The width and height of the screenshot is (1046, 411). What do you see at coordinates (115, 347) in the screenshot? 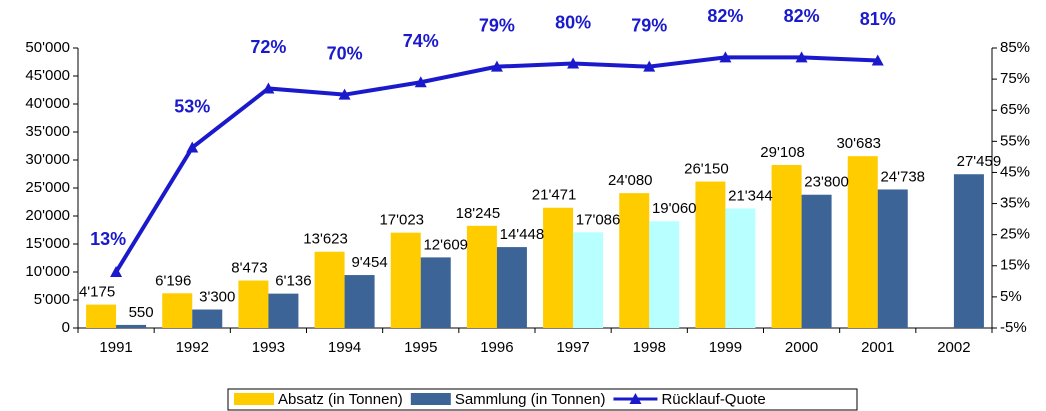
I see `x-tick-label: 1991` at bounding box center [115, 347].